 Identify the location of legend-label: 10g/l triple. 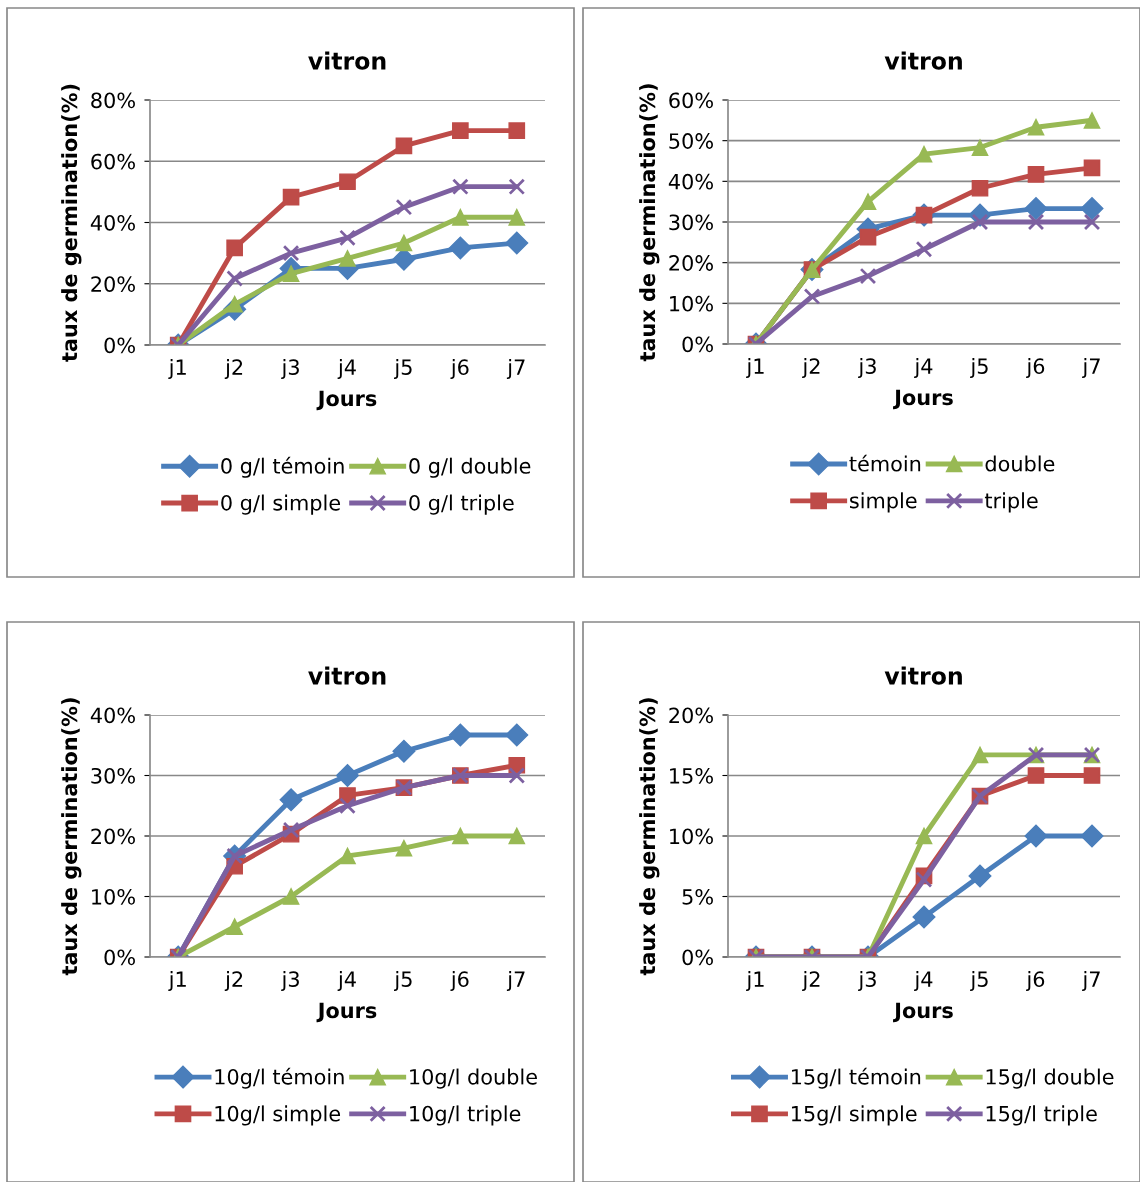
(465, 1115).